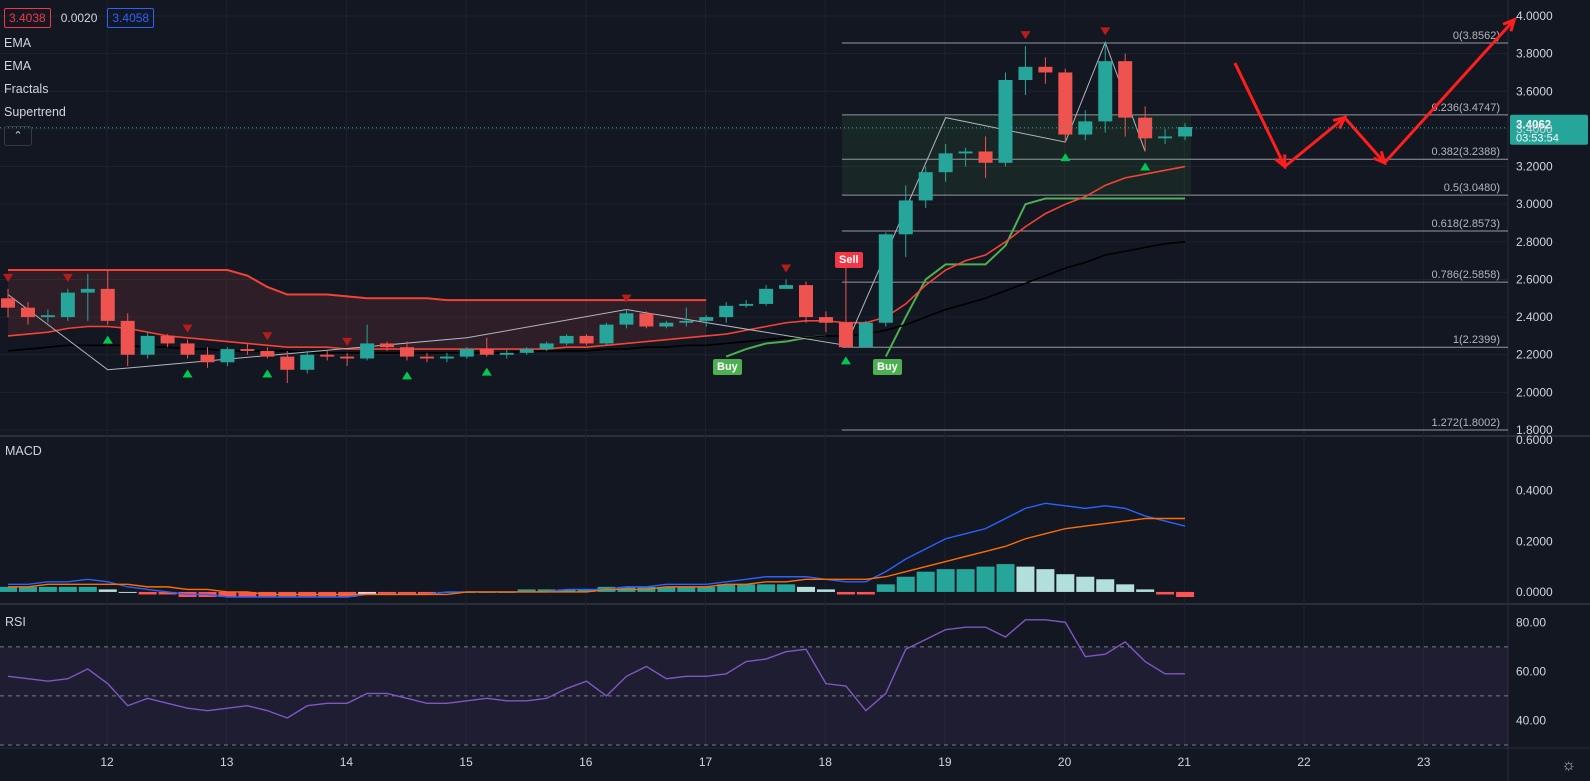 The height and width of the screenshot is (781, 1590). I want to click on fib-level-label: 1(2.2399), so click(1476, 340).